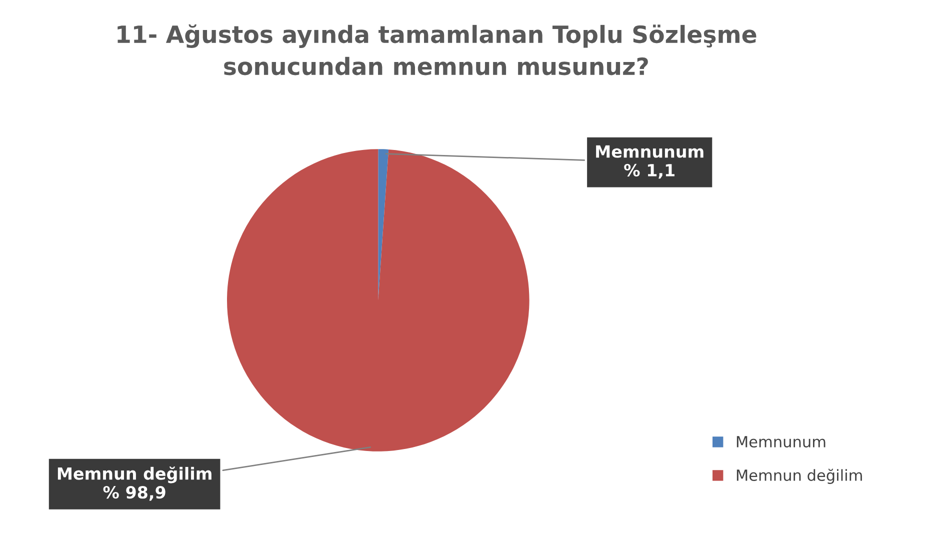 The image size is (928, 541). What do you see at coordinates (650, 151) in the screenshot?
I see `slice-label: Memnunum` at bounding box center [650, 151].